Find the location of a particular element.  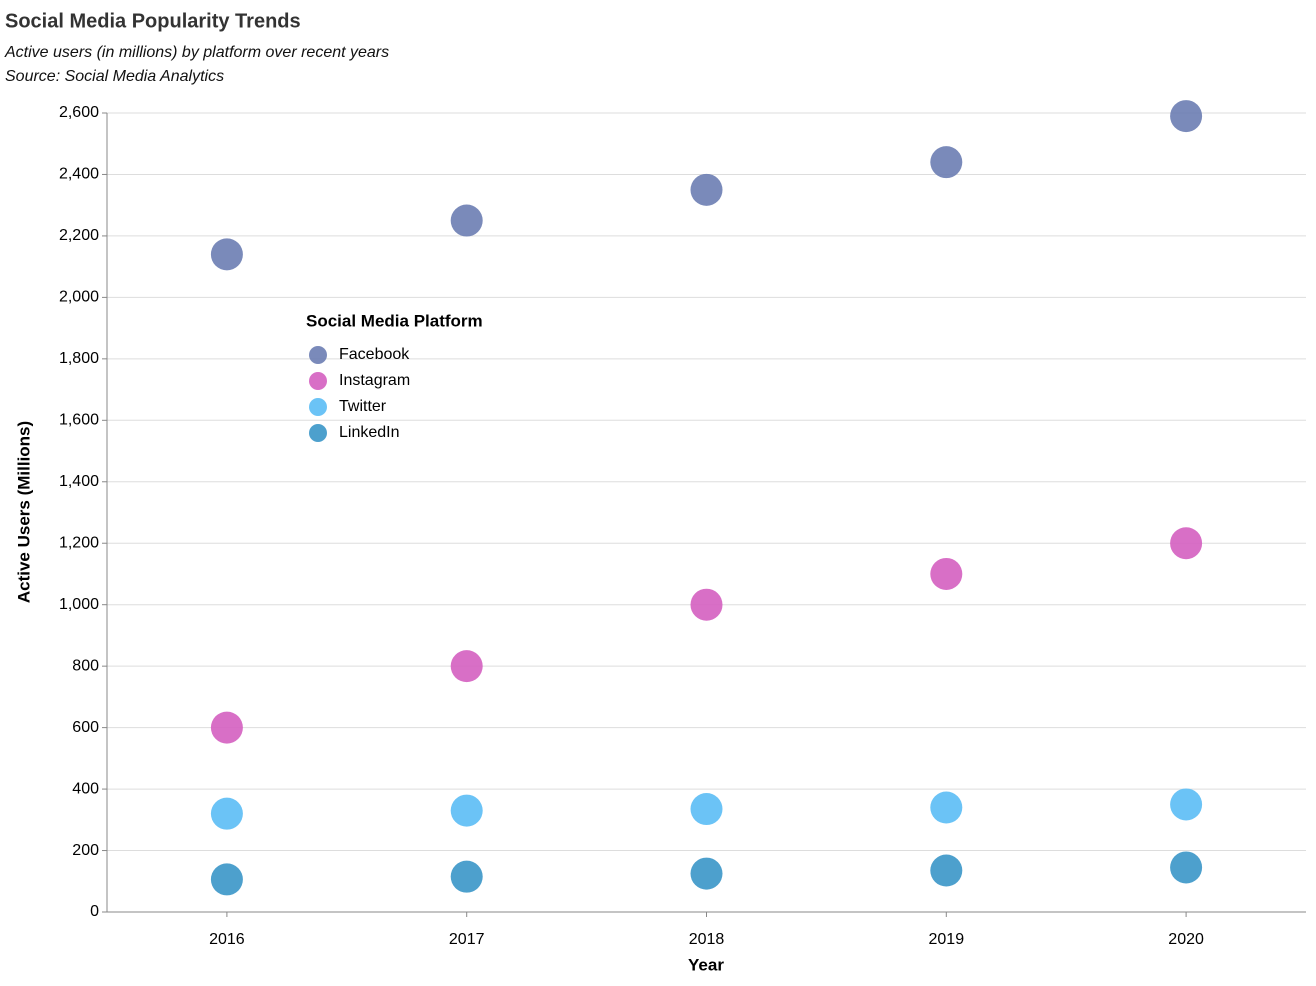

y-tick-label: 2,000 is located at coordinates (79, 297).